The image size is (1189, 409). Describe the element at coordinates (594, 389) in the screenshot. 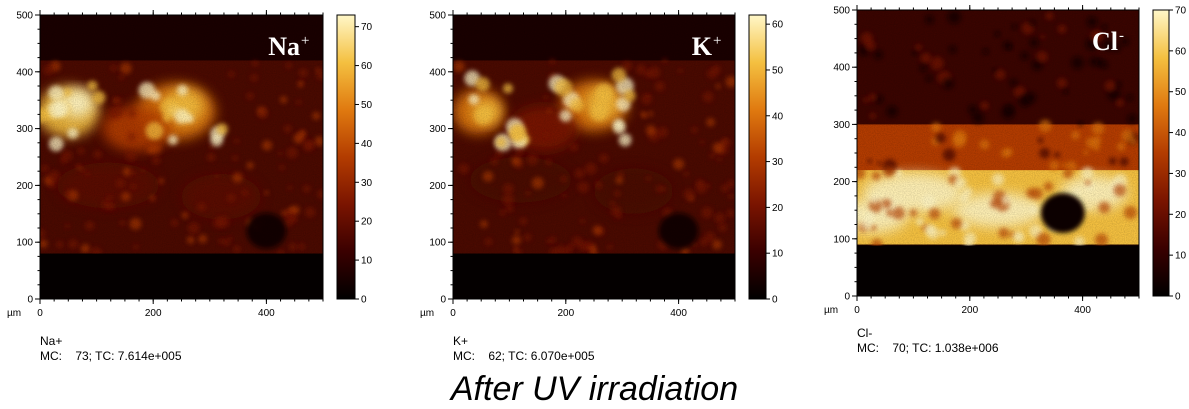

I see `figure-title: After UV irradiation` at that location.